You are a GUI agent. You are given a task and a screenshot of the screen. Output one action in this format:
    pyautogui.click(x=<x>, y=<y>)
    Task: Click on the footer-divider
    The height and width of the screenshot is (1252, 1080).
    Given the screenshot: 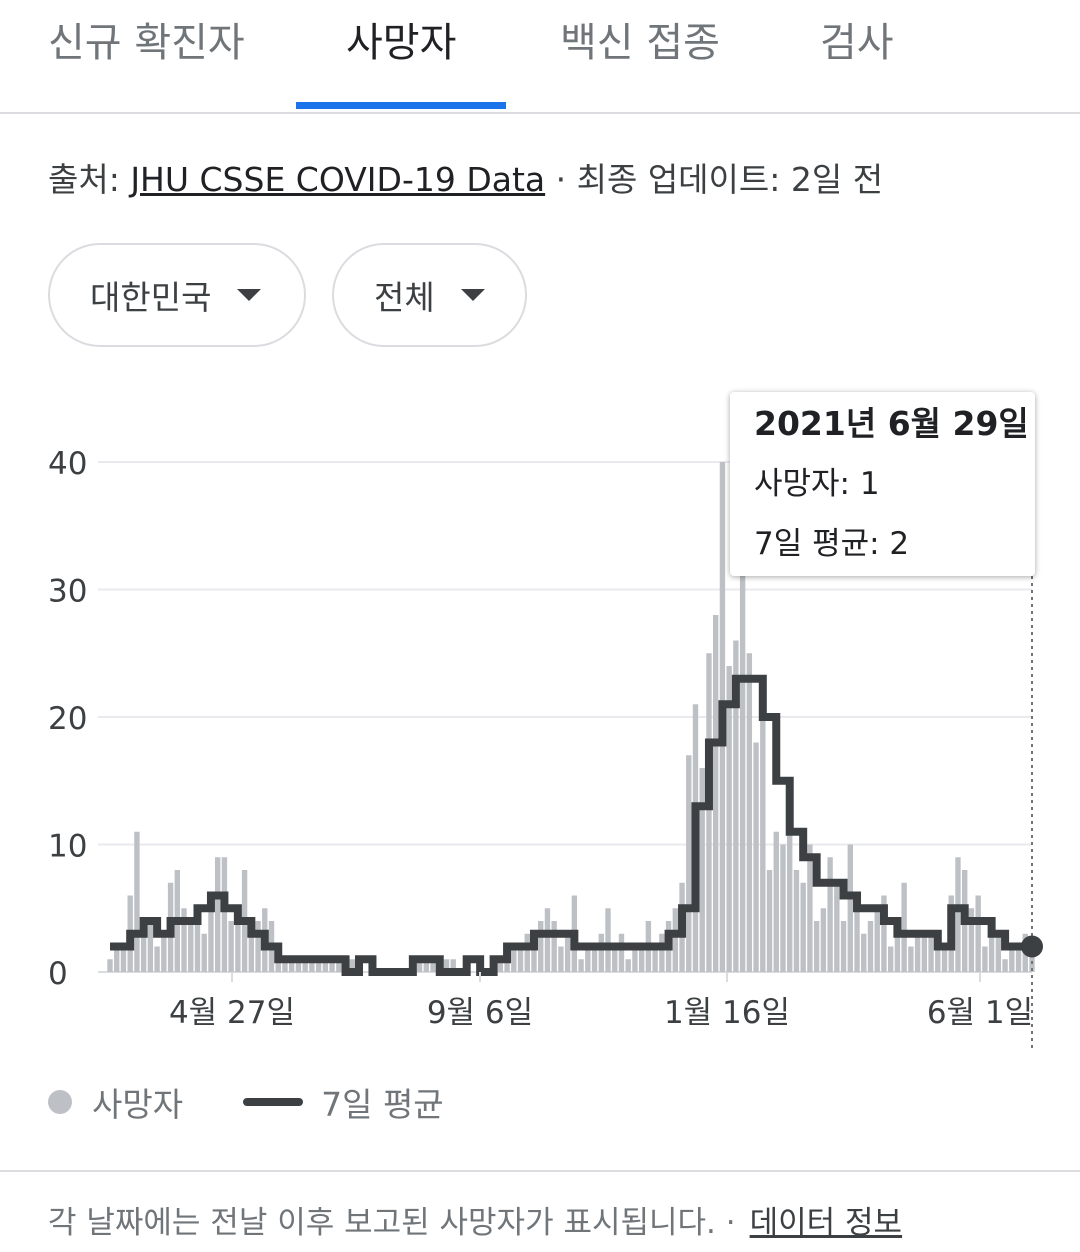 What is the action you would take?
    pyautogui.click(x=540, y=1171)
    